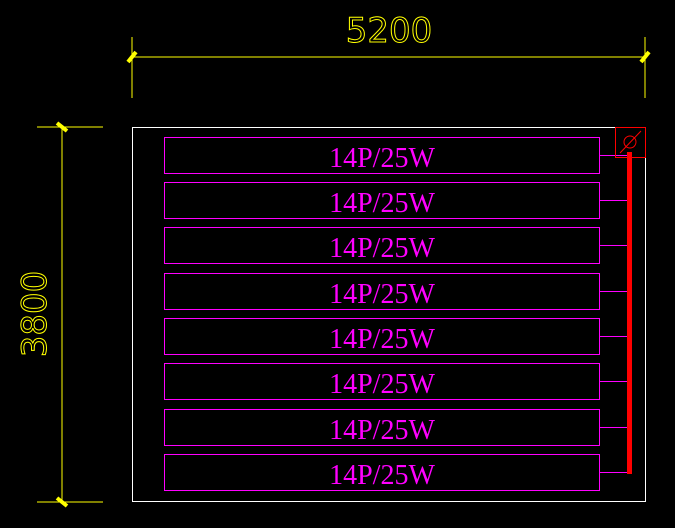 This screenshot has width=675, height=528. Describe the element at coordinates (630, 142) in the screenshot. I see `diameter-symbol-icon` at that location.